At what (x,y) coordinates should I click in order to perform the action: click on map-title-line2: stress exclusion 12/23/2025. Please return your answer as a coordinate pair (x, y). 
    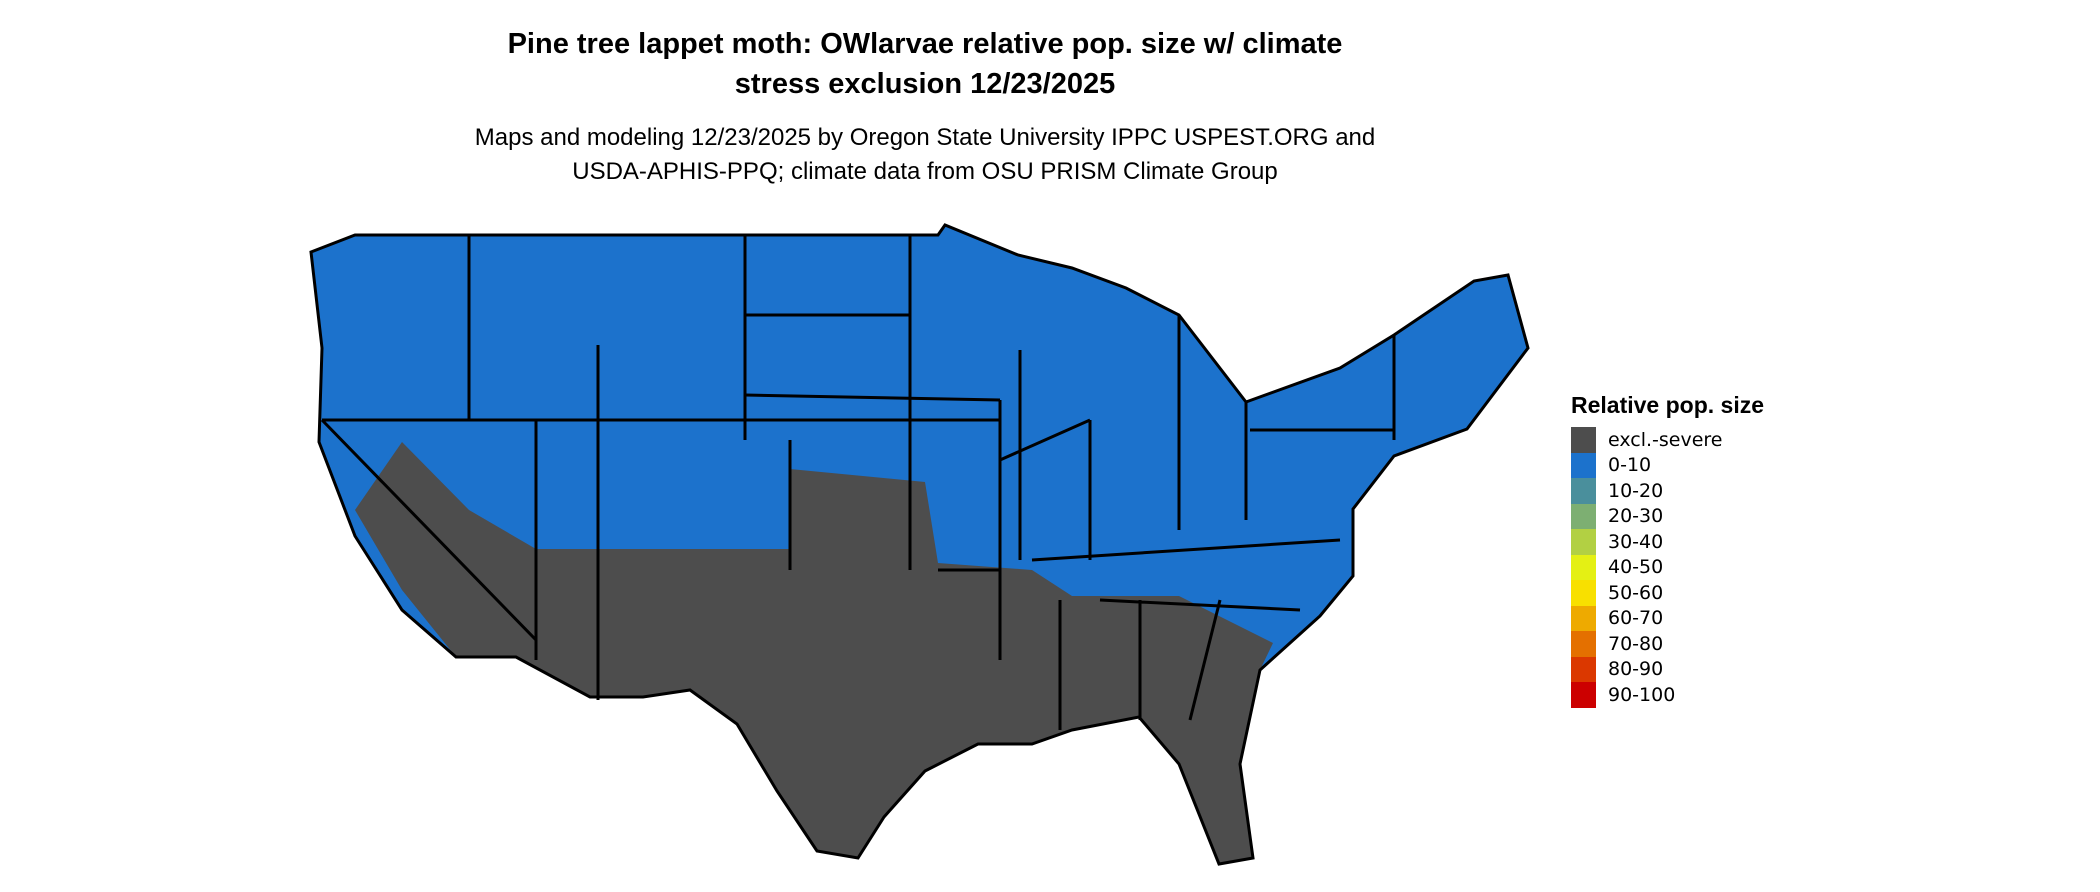
    Looking at the image, I should click on (925, 84).